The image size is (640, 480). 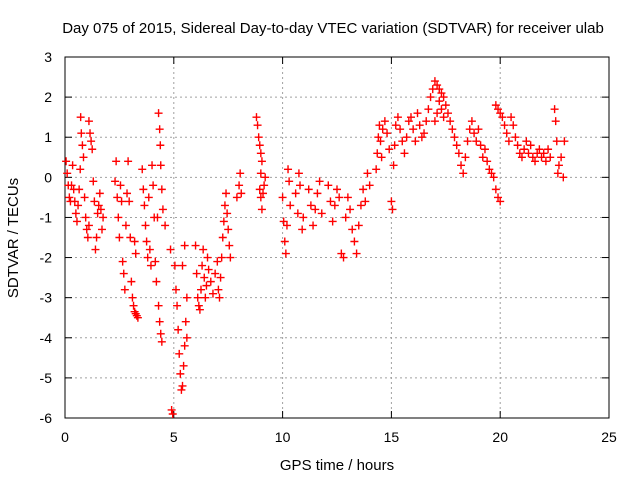 I want to click on y-tick-labels: -6 -5 -4 -3 -2 -1 0 1 2 3, so click(x=46, y=237).